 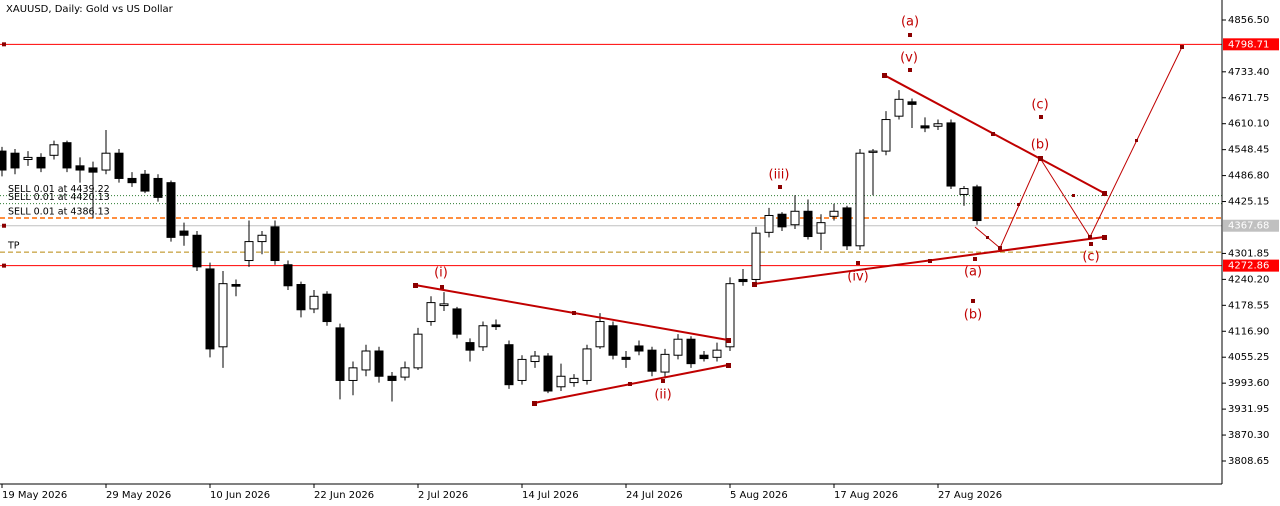 What do you see at coordinates (1248, 305) in the screenshot?
I see `y-tick-label: 4178.55` at bounding box center [1248, 305].